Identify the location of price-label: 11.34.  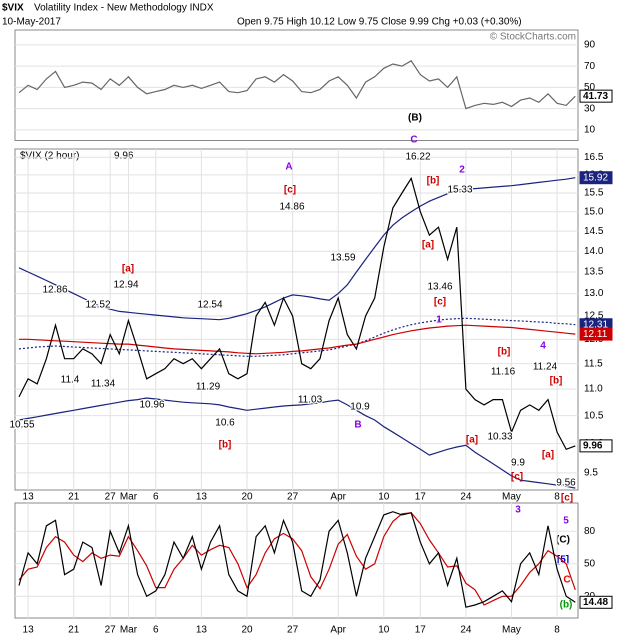
(103, 384).